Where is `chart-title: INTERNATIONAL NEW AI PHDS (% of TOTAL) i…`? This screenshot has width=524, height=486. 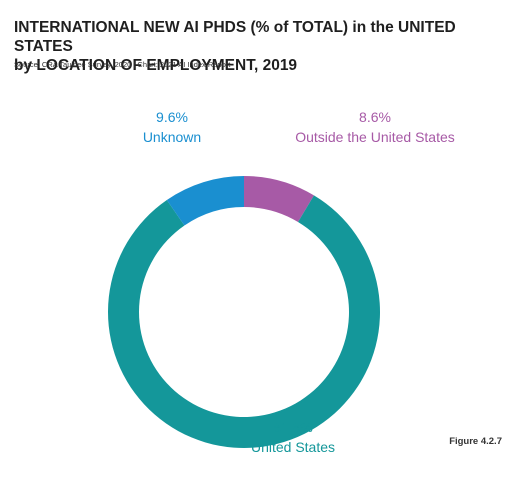
chart-title: INTERNATIONAL NEW AI PHDS (% of TOTAL) i… is located at coordinates (264, 46).